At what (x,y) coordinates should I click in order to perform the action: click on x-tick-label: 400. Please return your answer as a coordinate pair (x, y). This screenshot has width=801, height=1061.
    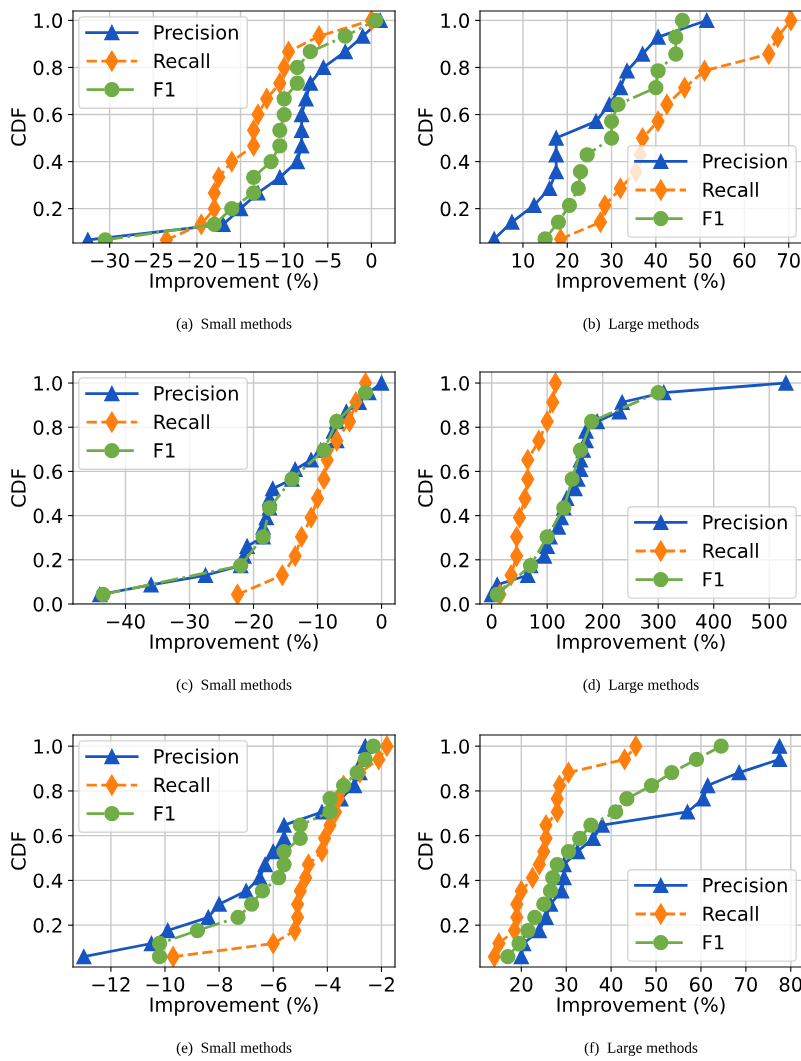
    Looking at the image, I should click on (713, 621).